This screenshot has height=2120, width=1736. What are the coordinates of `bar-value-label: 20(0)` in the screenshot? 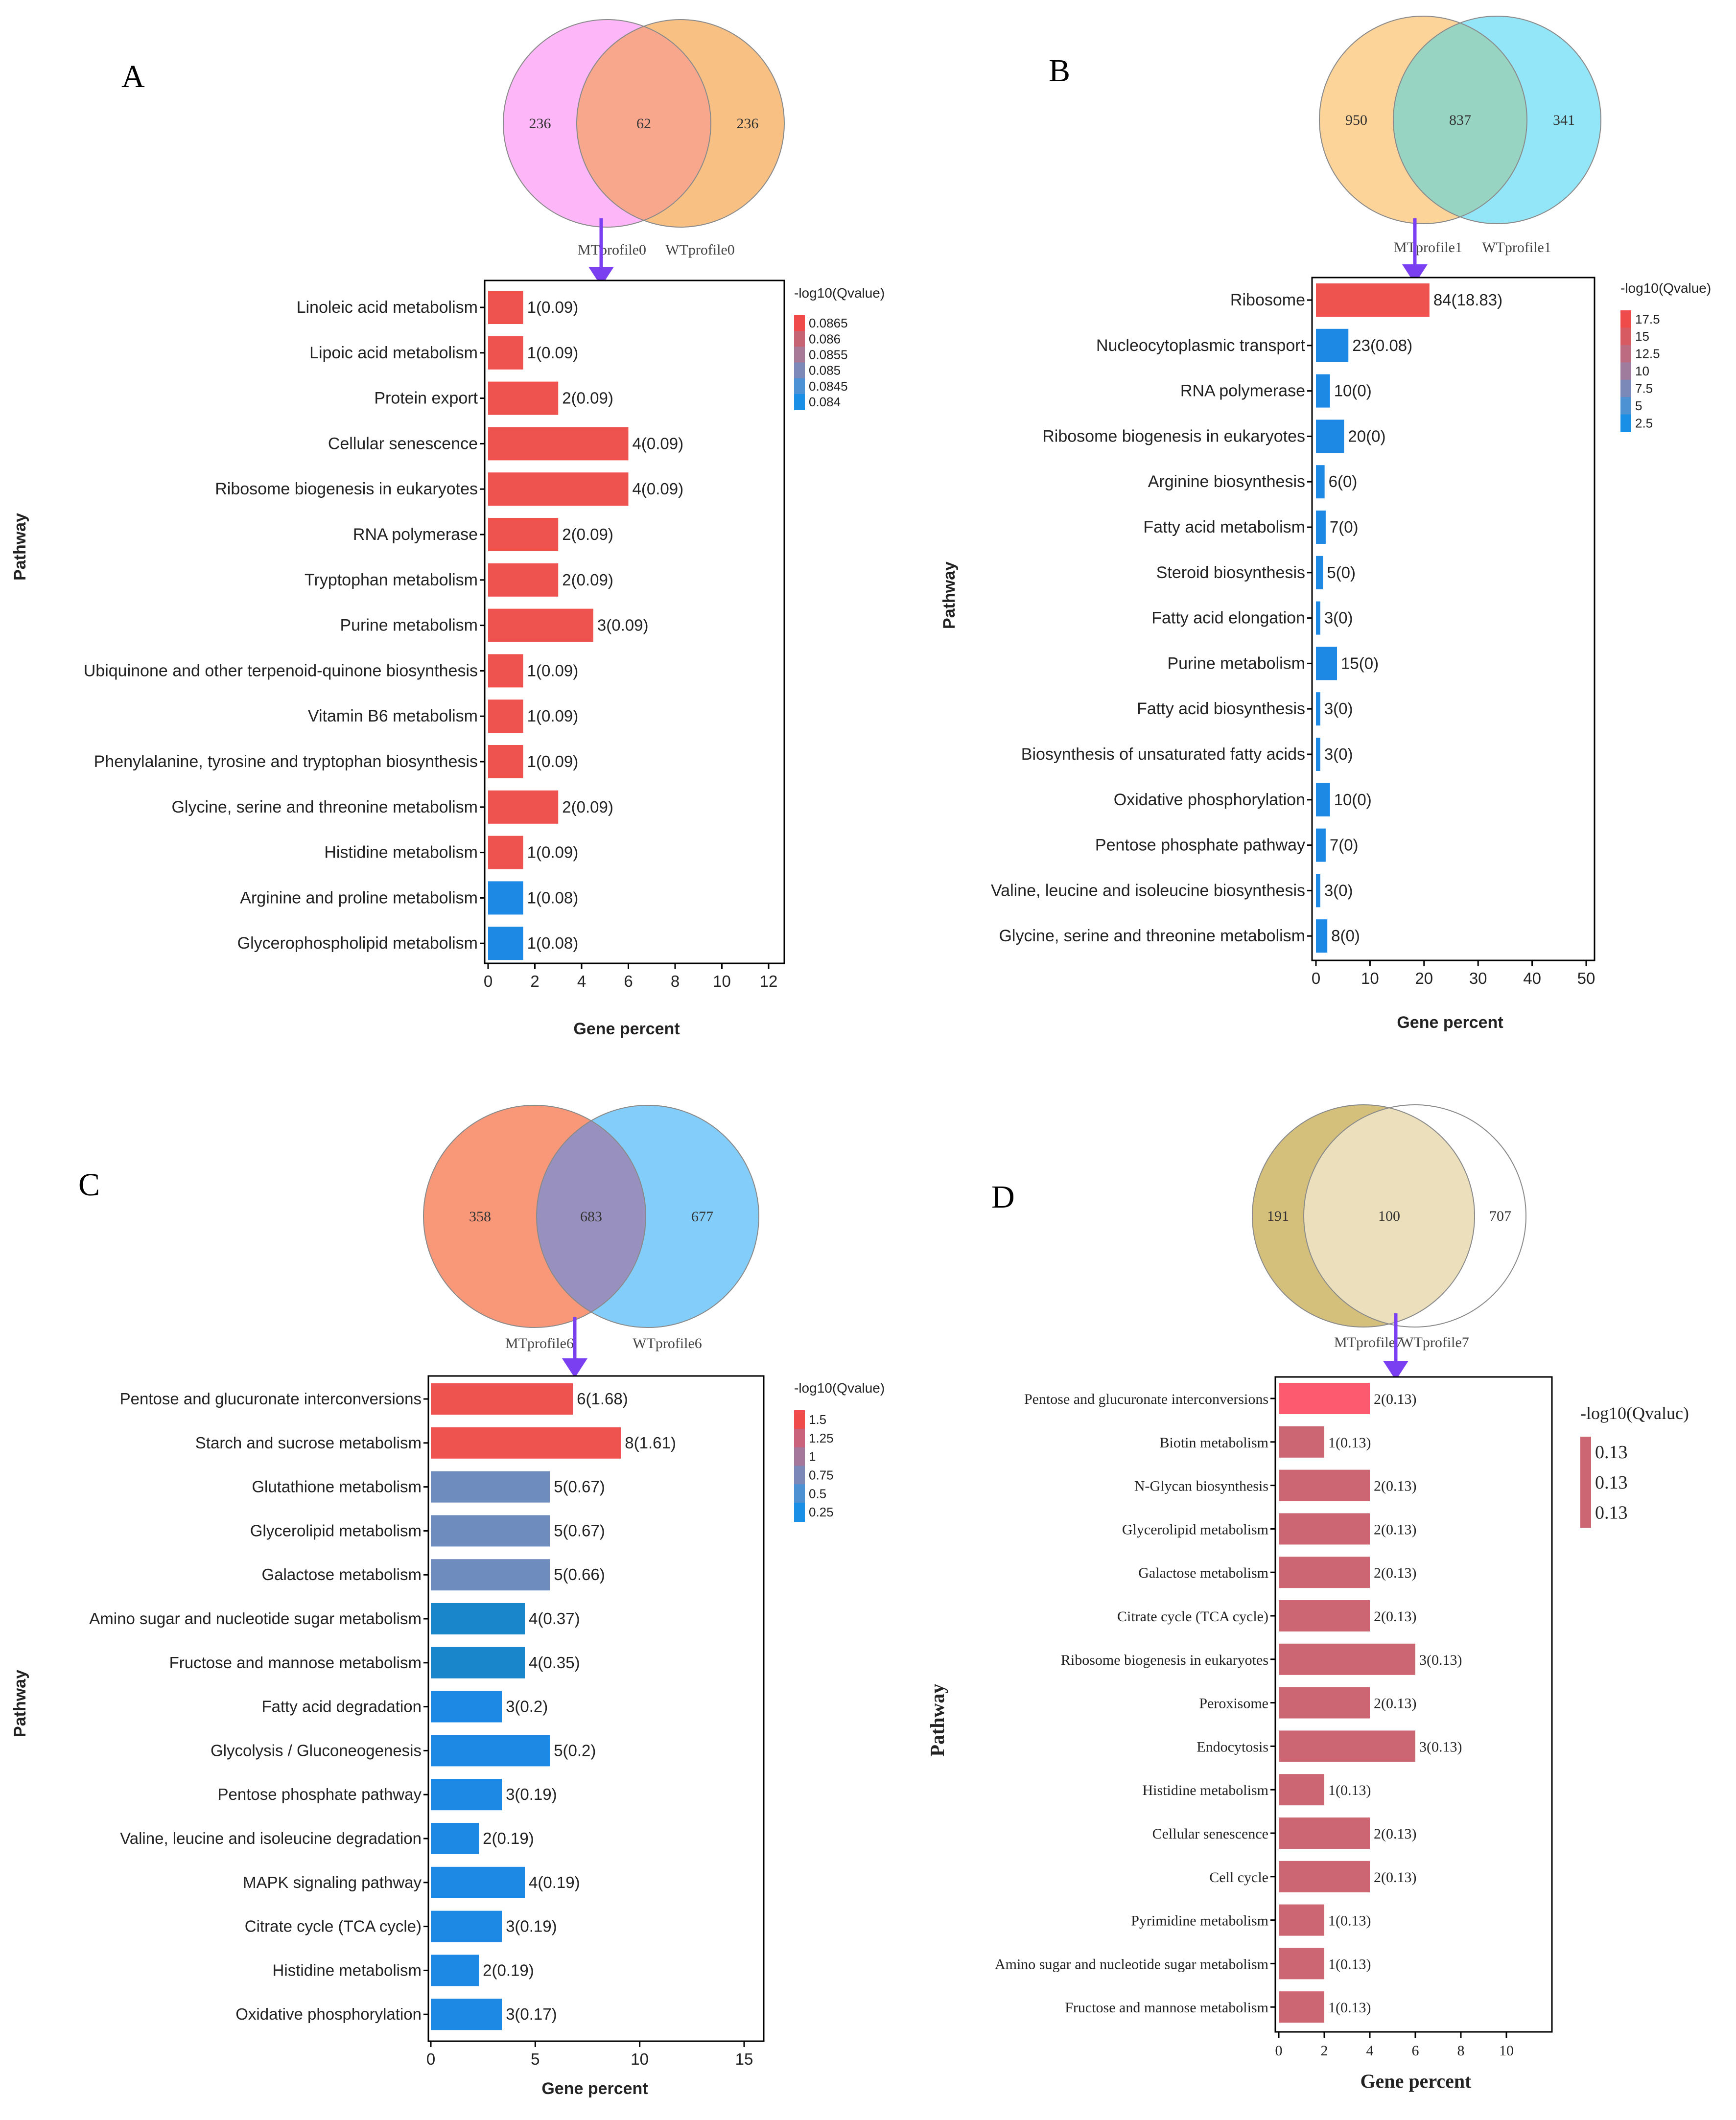 It's located at (1366, 436).